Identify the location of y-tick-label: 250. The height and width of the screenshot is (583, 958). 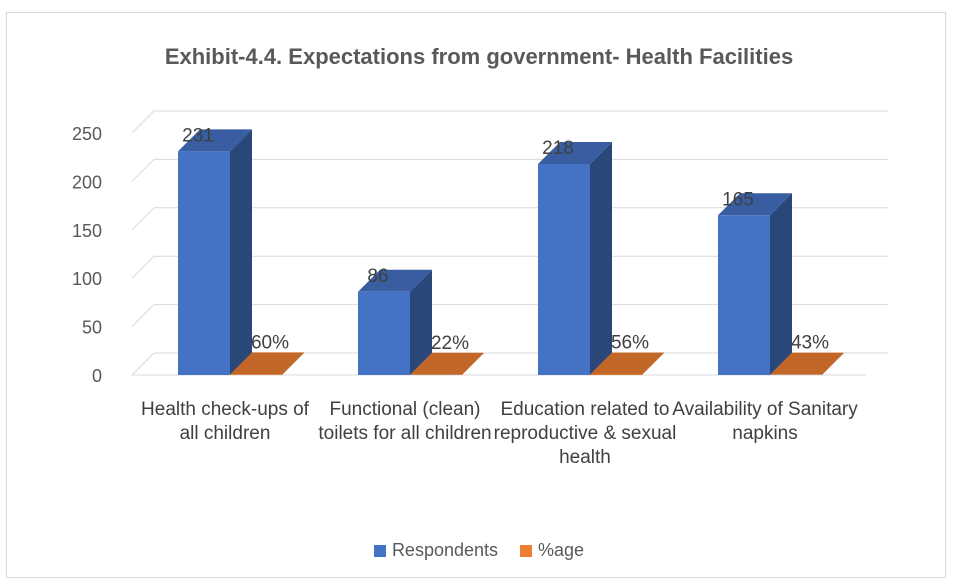
(87, 134).